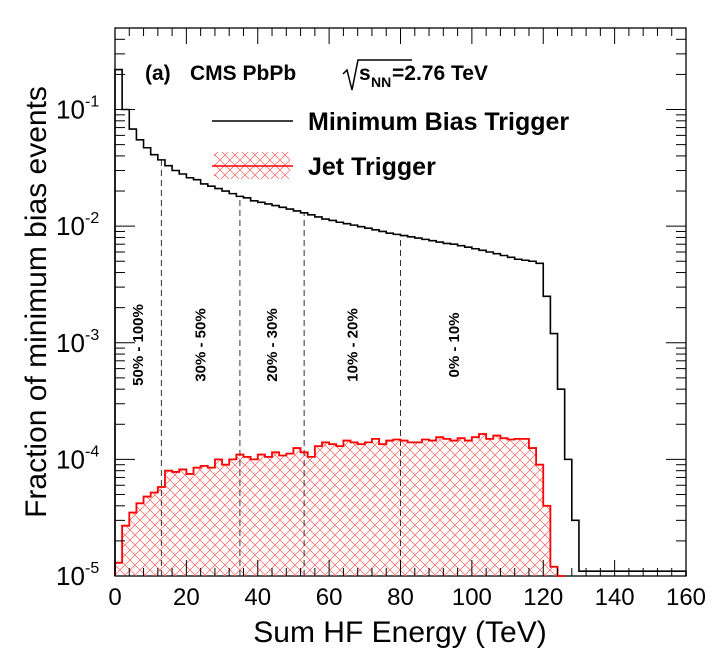 Image resolution: width=724 pixels, height=659 pixels. What do you see at coordinates (390, 144) in the screenshot?
I see `legend: Minimum Bias Trigger Jet Trigger` at bounding box center [390, 144].